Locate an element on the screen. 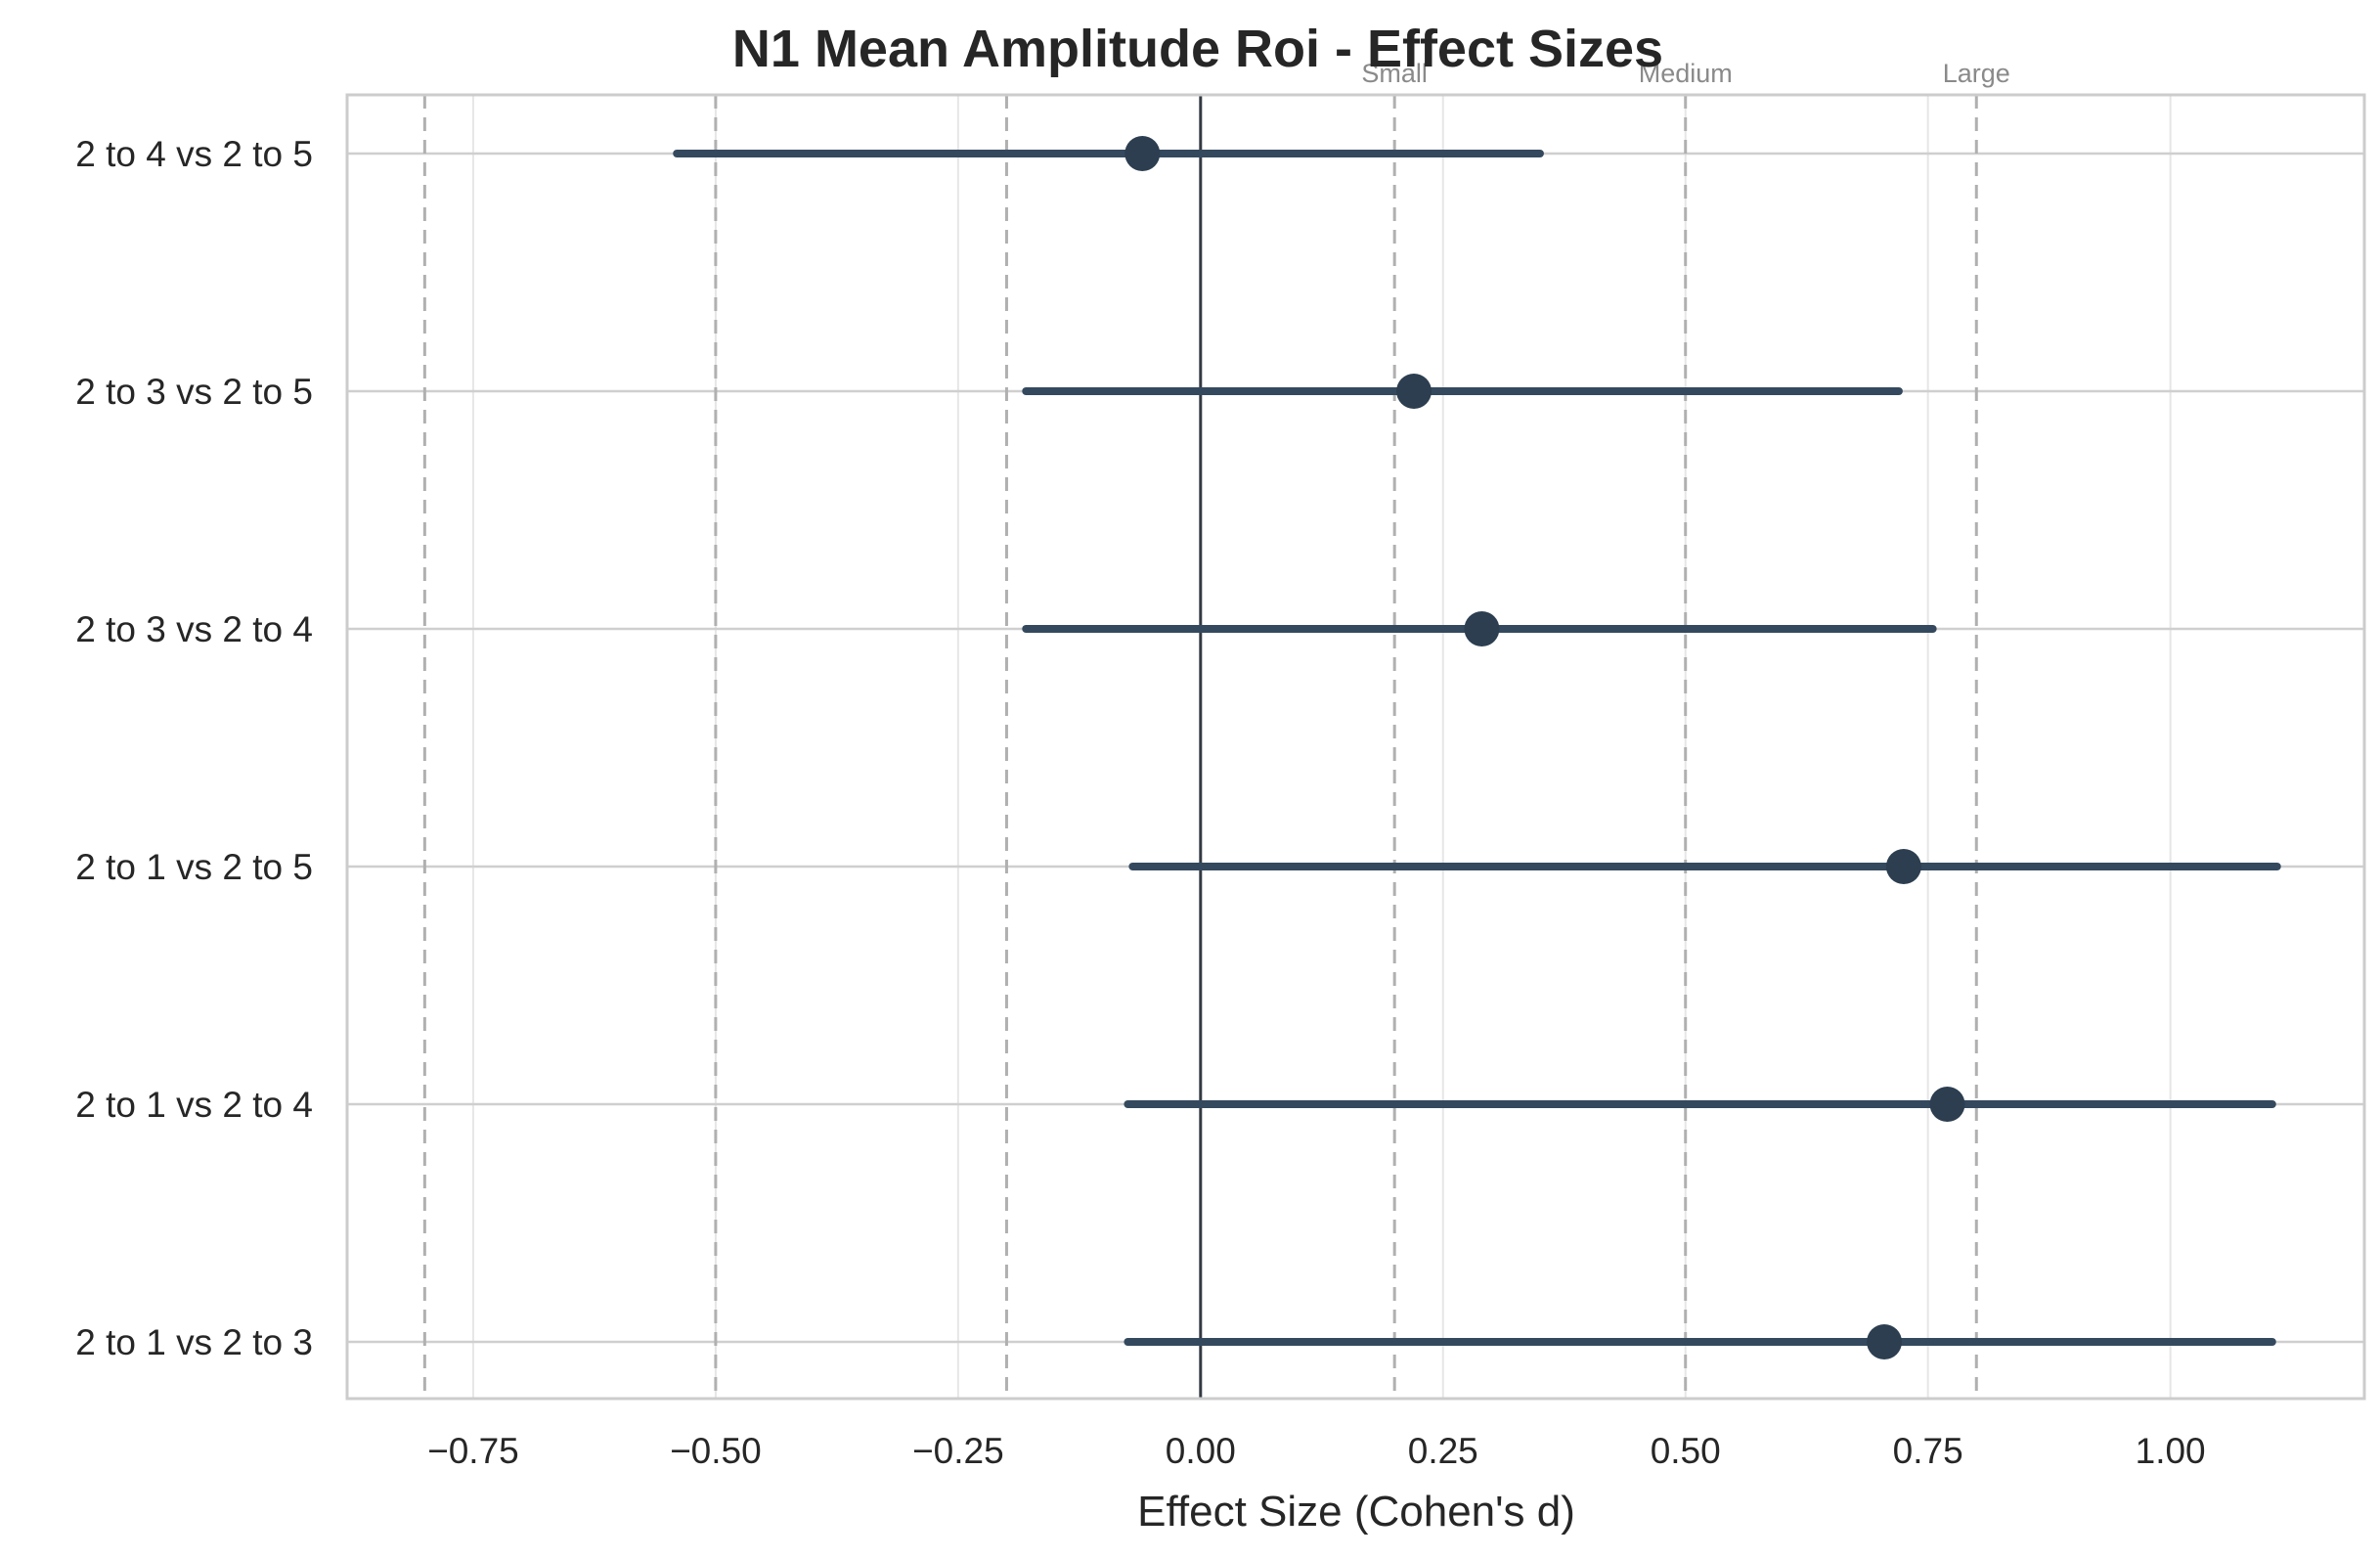  x-tick-label-6: 0.75 is located at coordinates (1928, 1451).